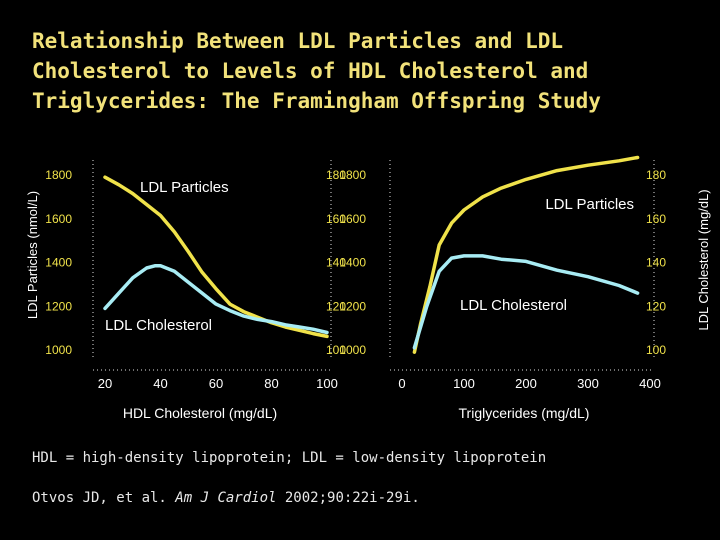  Describe the element at coordinates (216, 299) in the screenshot. I see `panel1-ldl-cholesterol-line` at that location.